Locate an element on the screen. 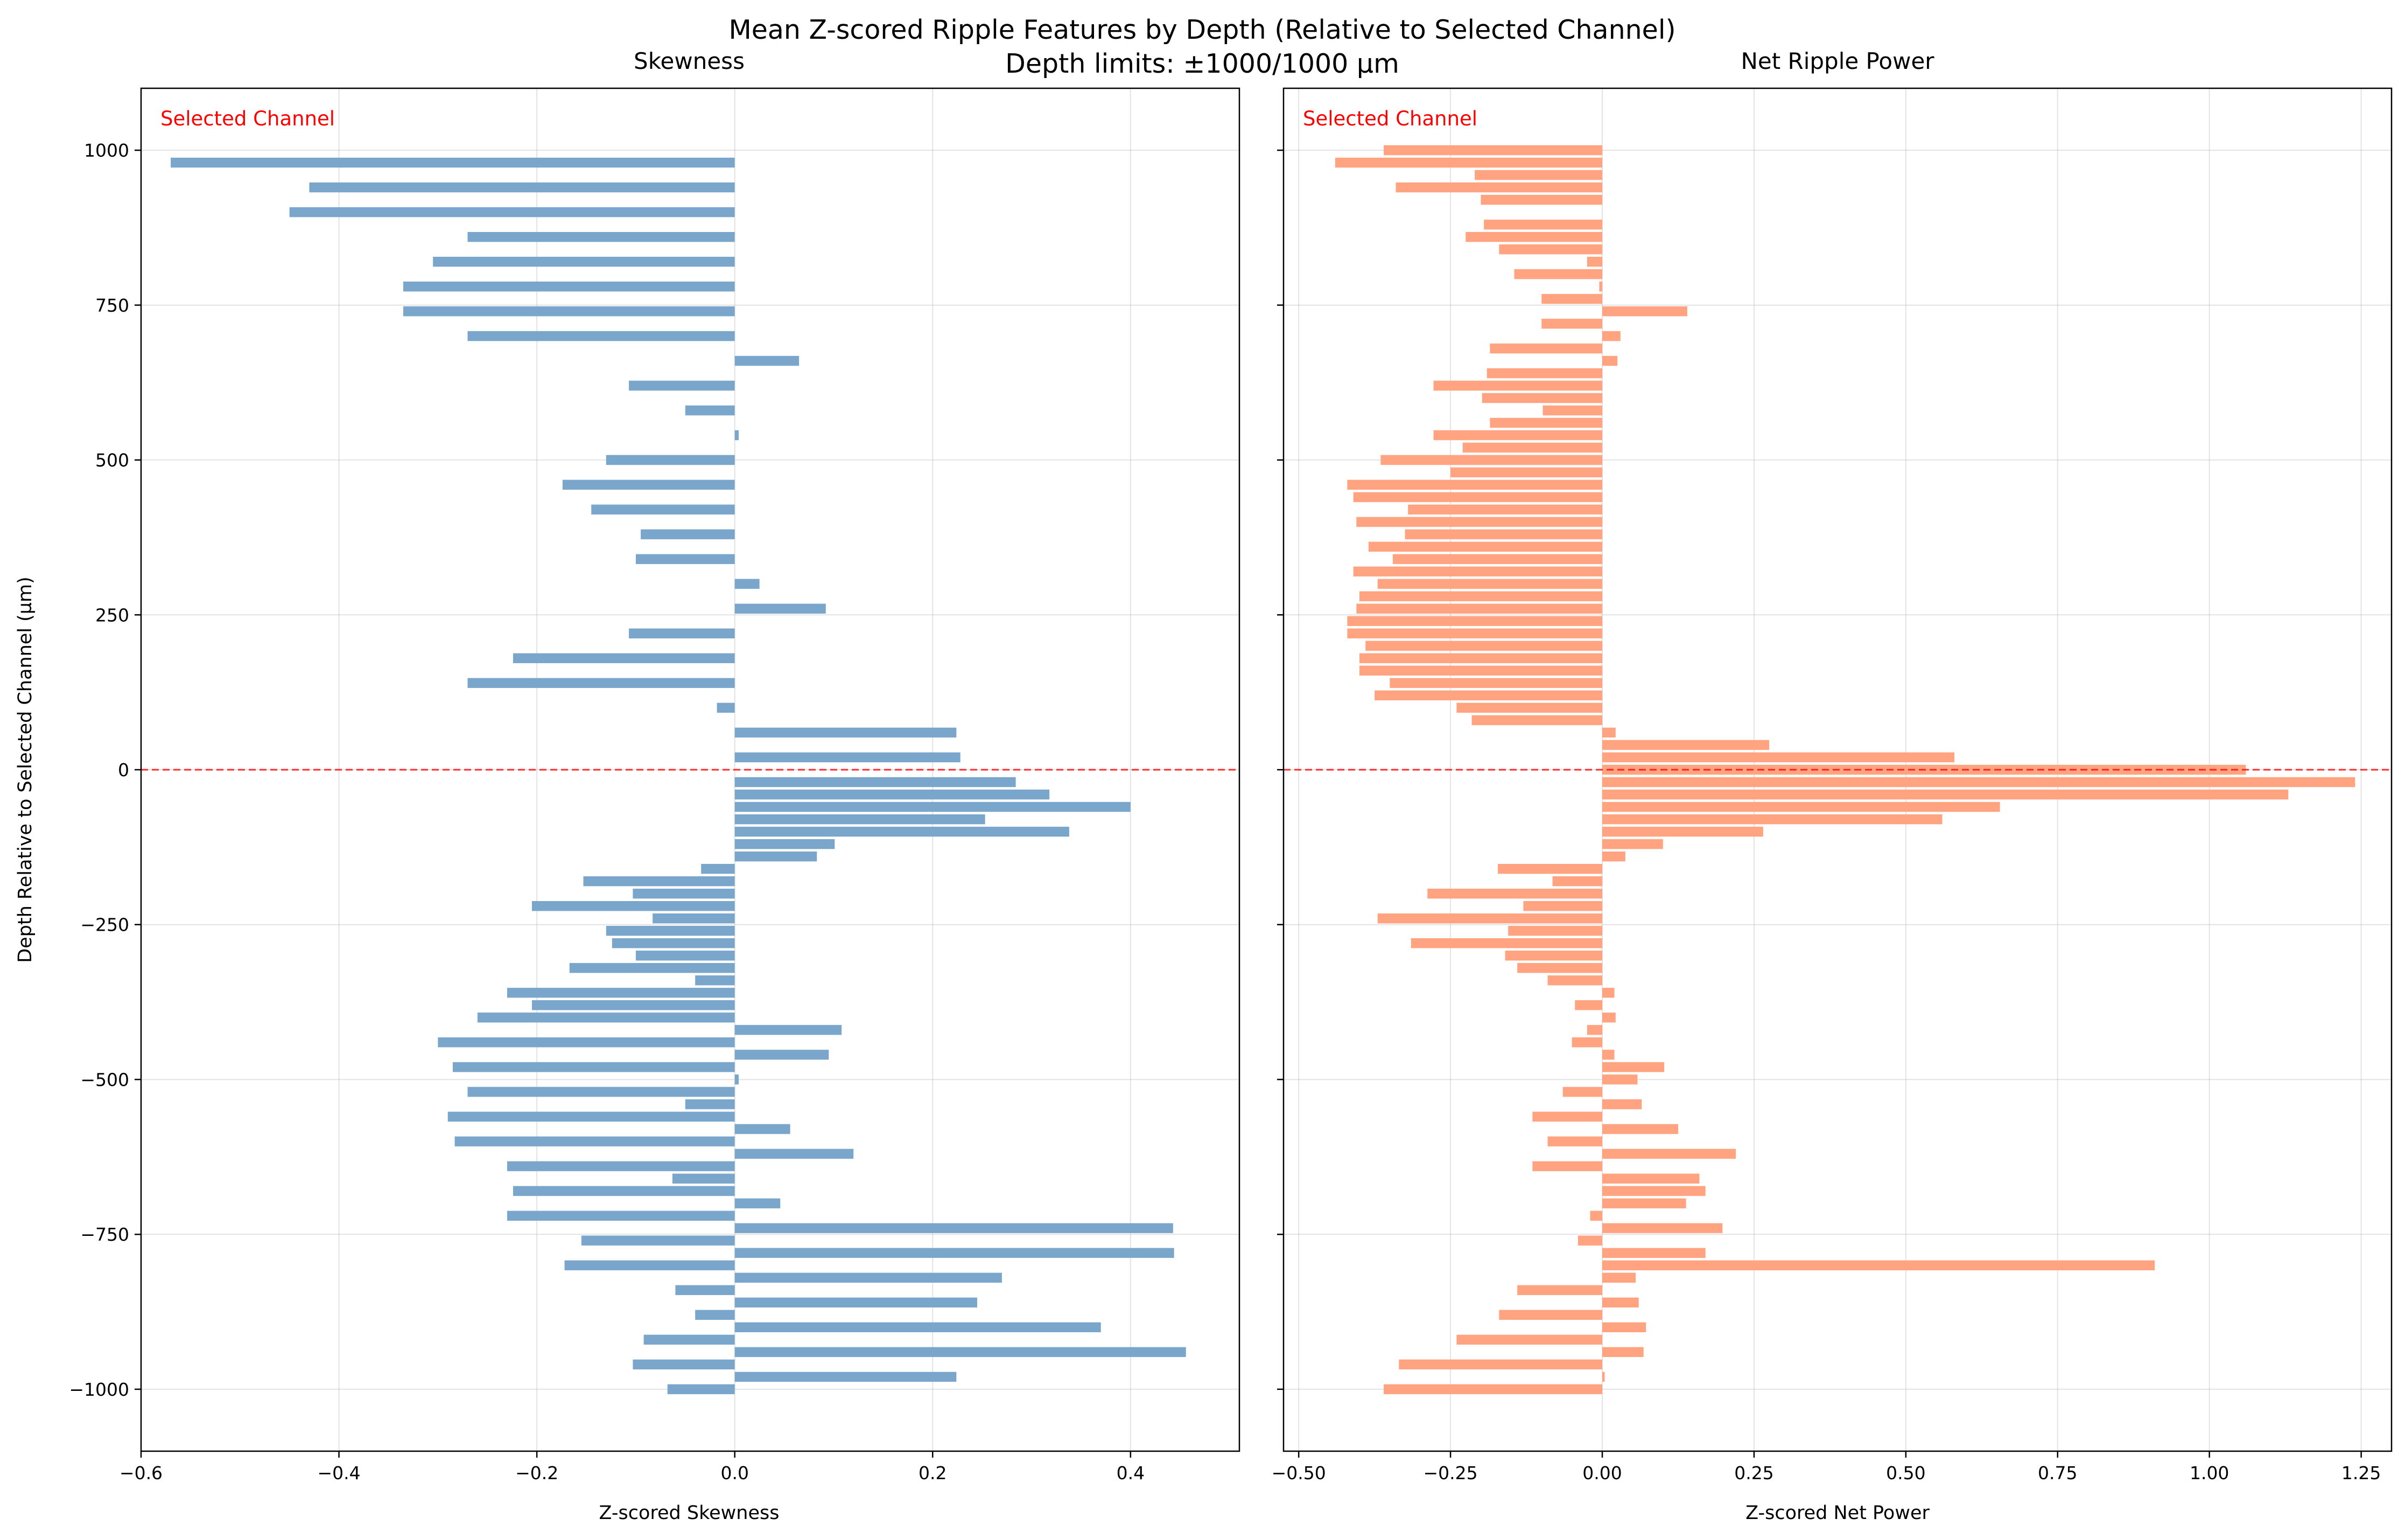 This screenshot has height=1540, width=2405. skewness-y-tick-label: −1000 is located at coordinates (99, 1389).